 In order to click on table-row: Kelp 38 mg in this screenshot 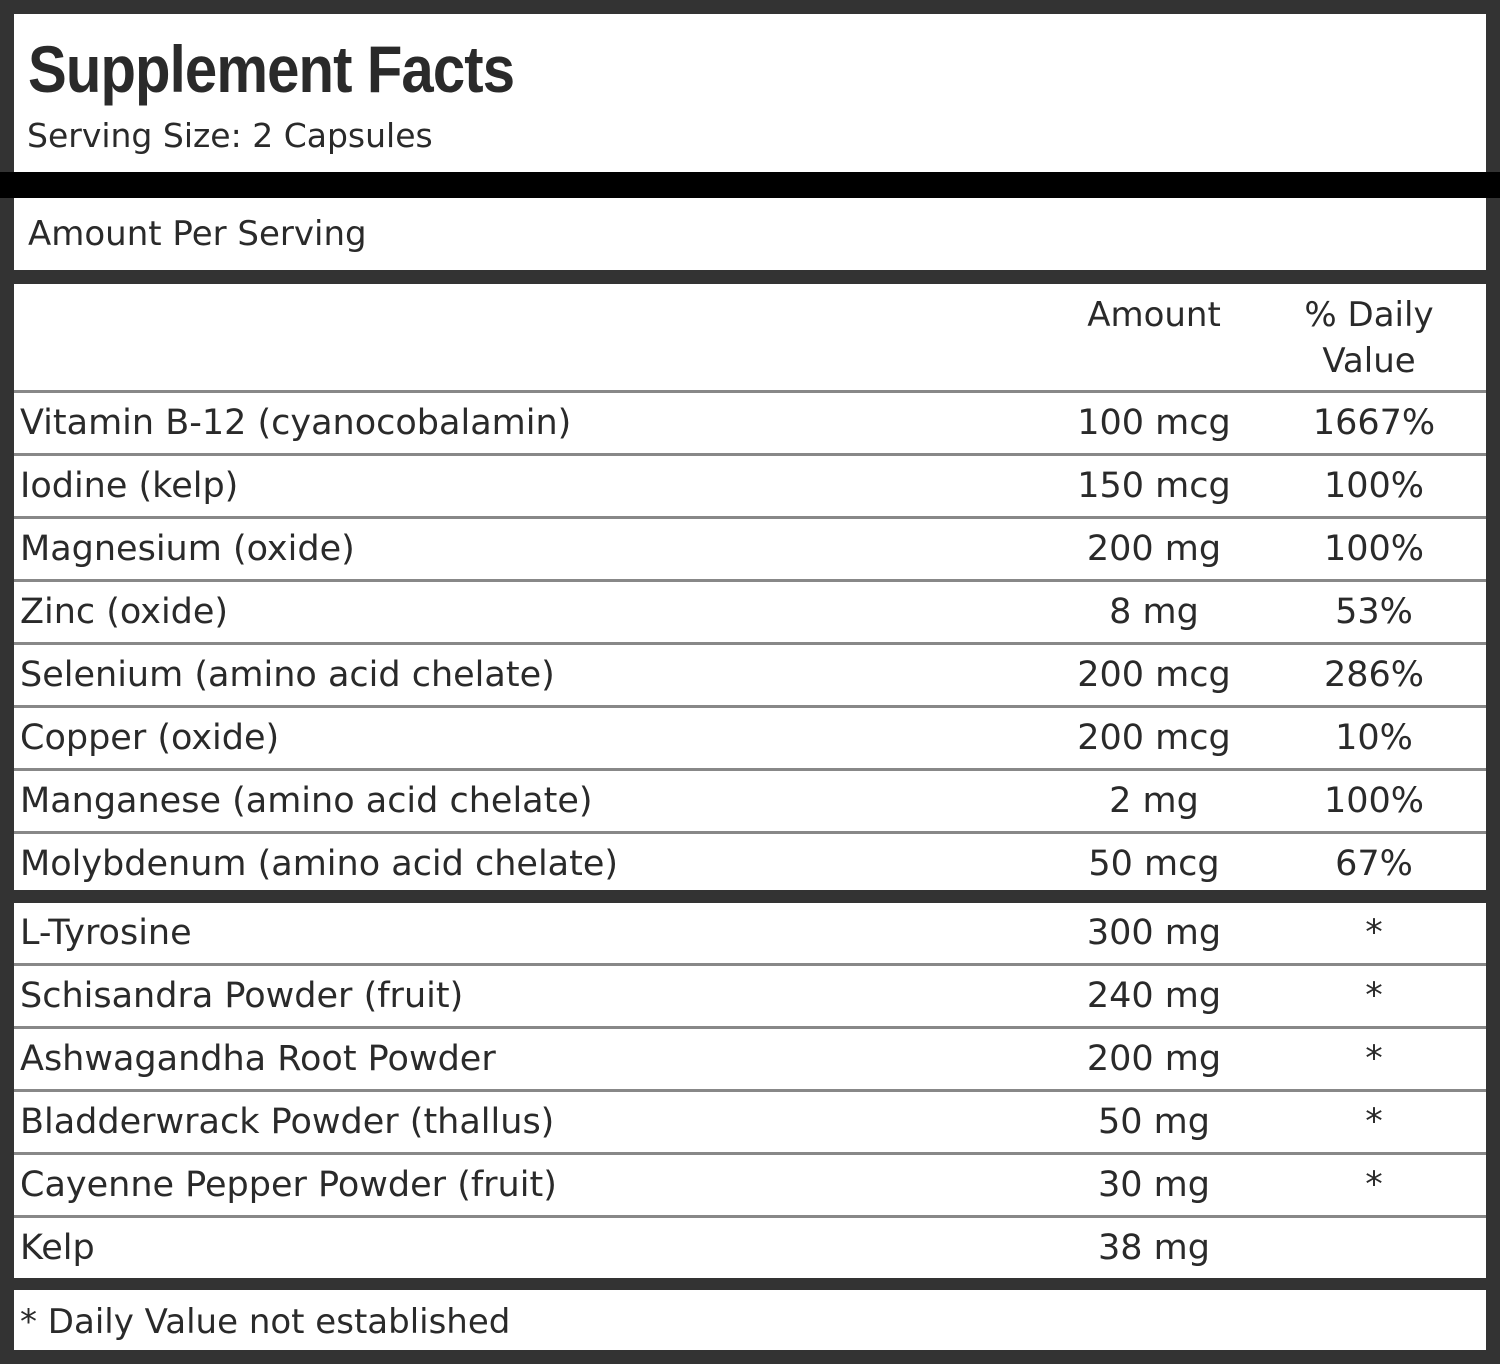, I will do `click(750, 1248)`.